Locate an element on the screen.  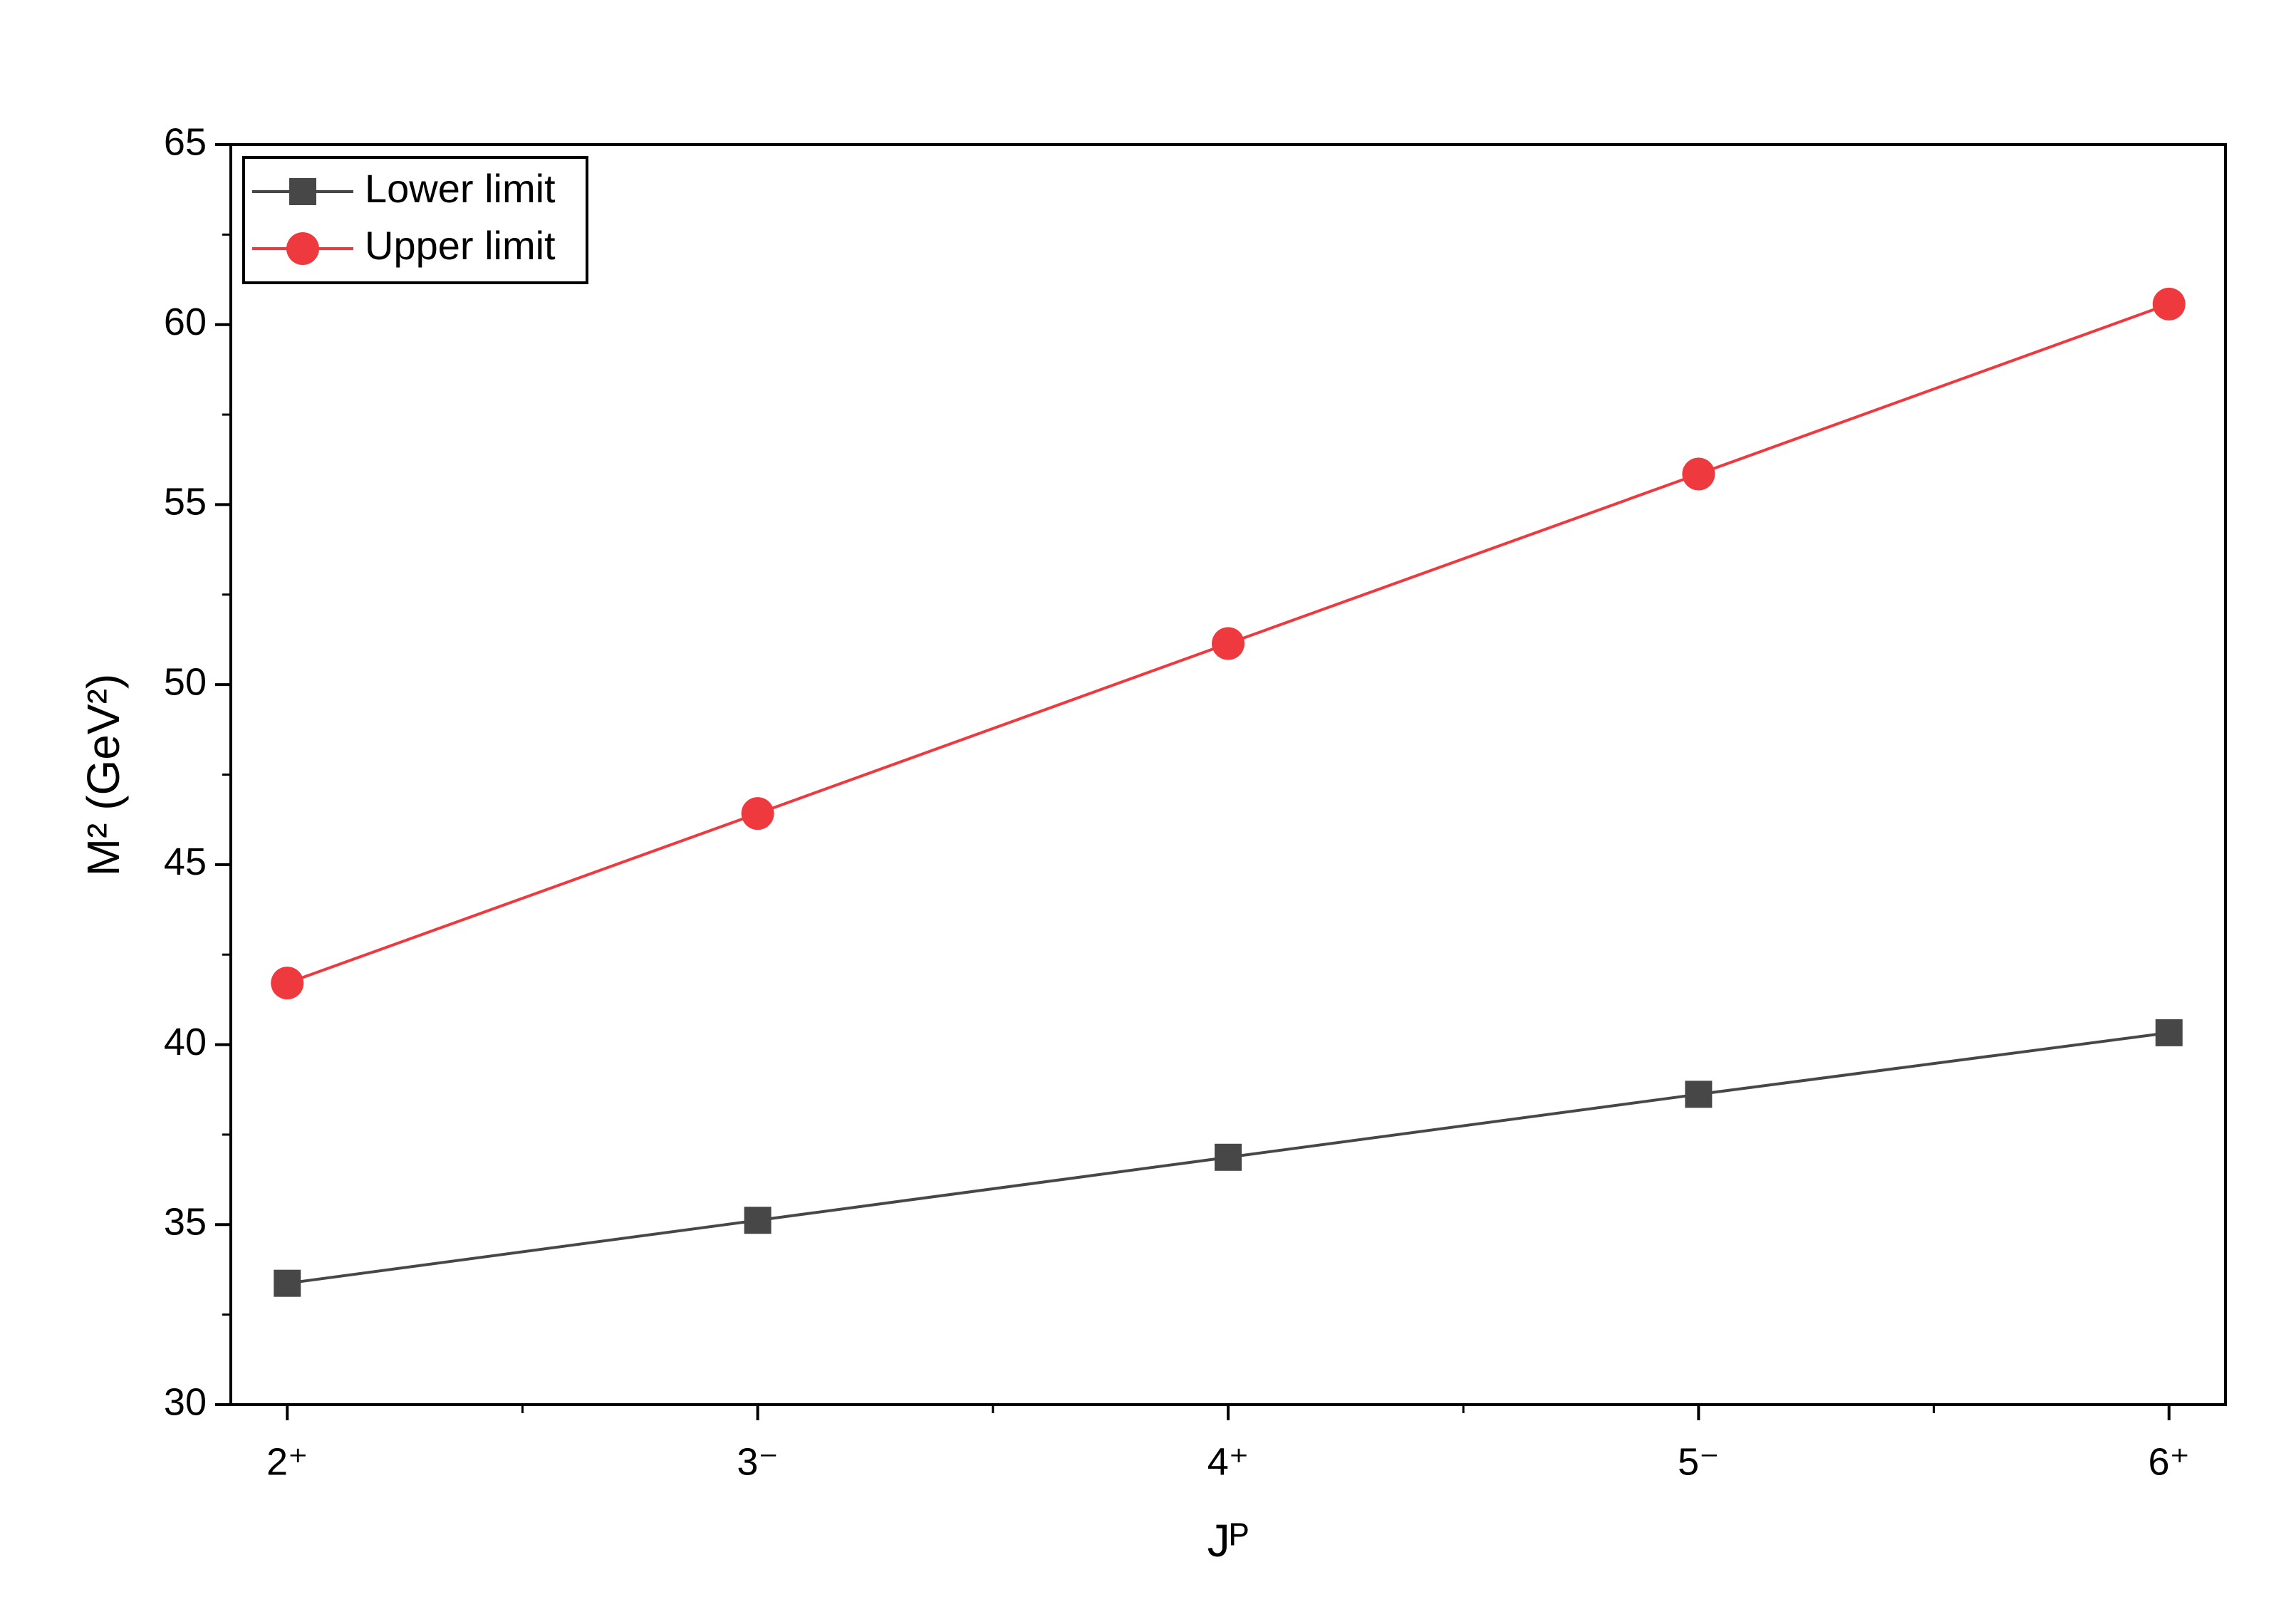
y-tick-label: 40 is located at coordinates (185, 1042).